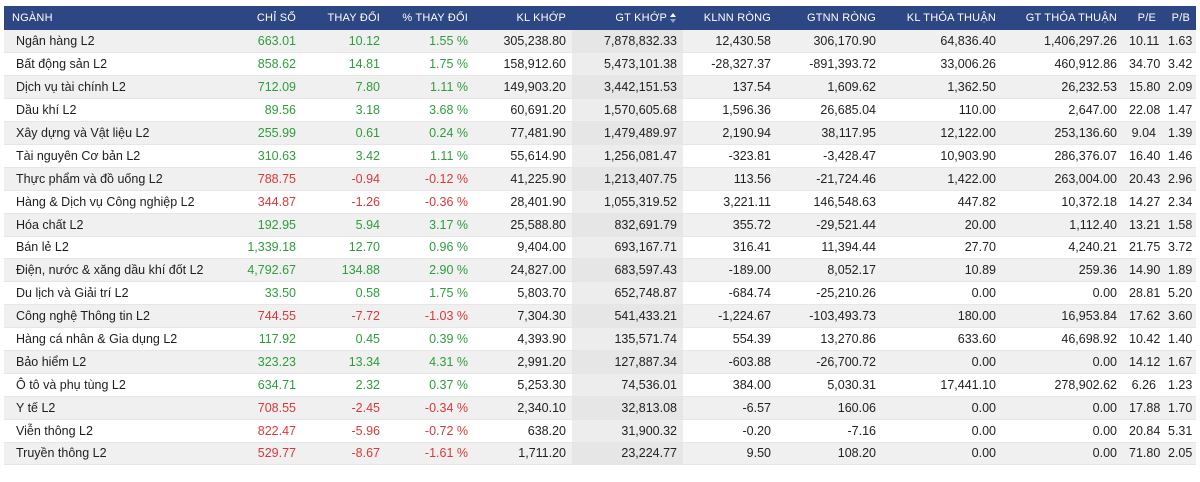 The width and height of the screenshot is (1200, 482). What do you see at coordinates (1062, 385) in the screenshot?
I see `gt-thoa-thuan-value: 278,902.62` at bounding box center [1062, 385].